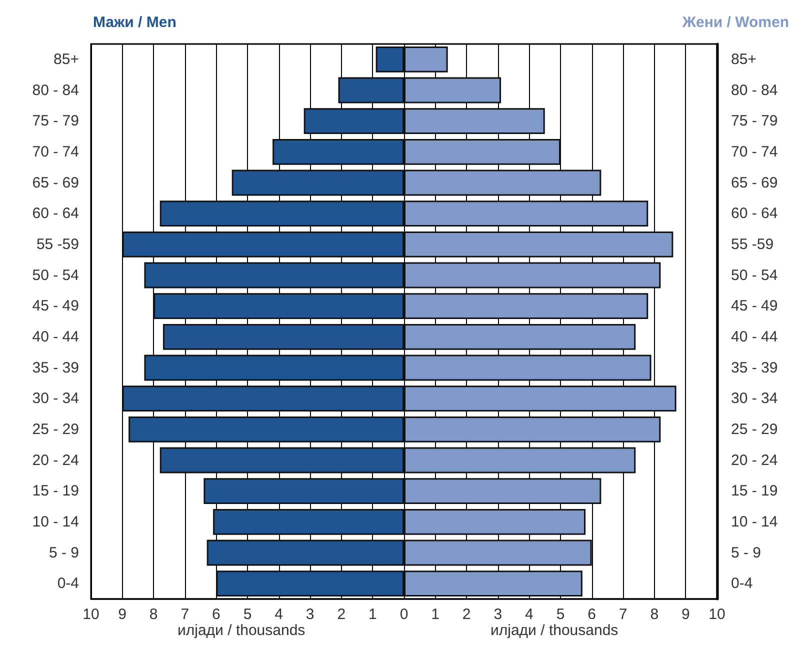 This screenshot has height=657, width=800. I want to click on category-label: 85+, so click(743, 59).